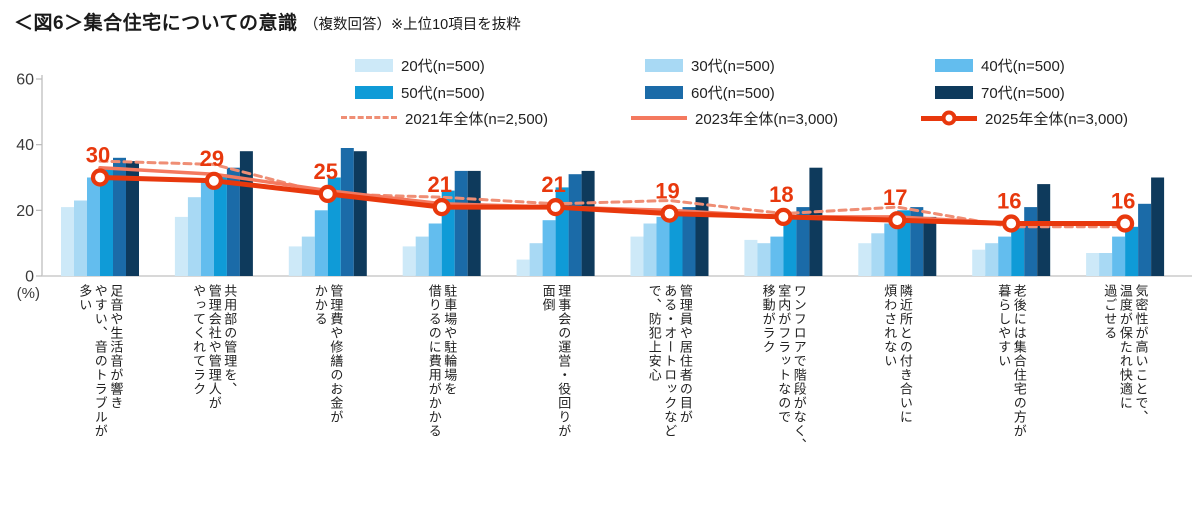 The width and height of the screenshot is (1200, 515). I want to click on point-value-label: 25, so click(326, 171).